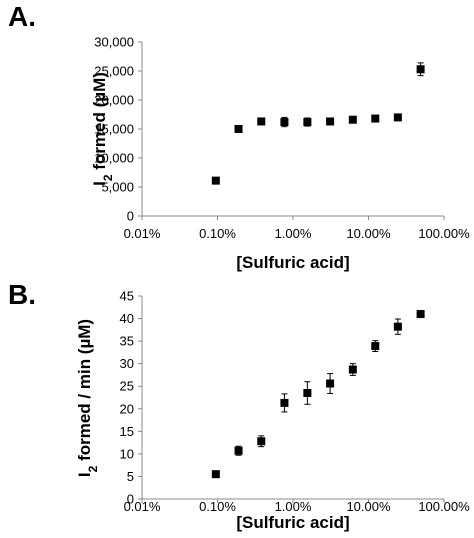 The width and height of the screenshot is (474, 538). Describe the element at coordinates (114, 129) in the screenshot. I see `y-tick-label: 15,000` at that location.